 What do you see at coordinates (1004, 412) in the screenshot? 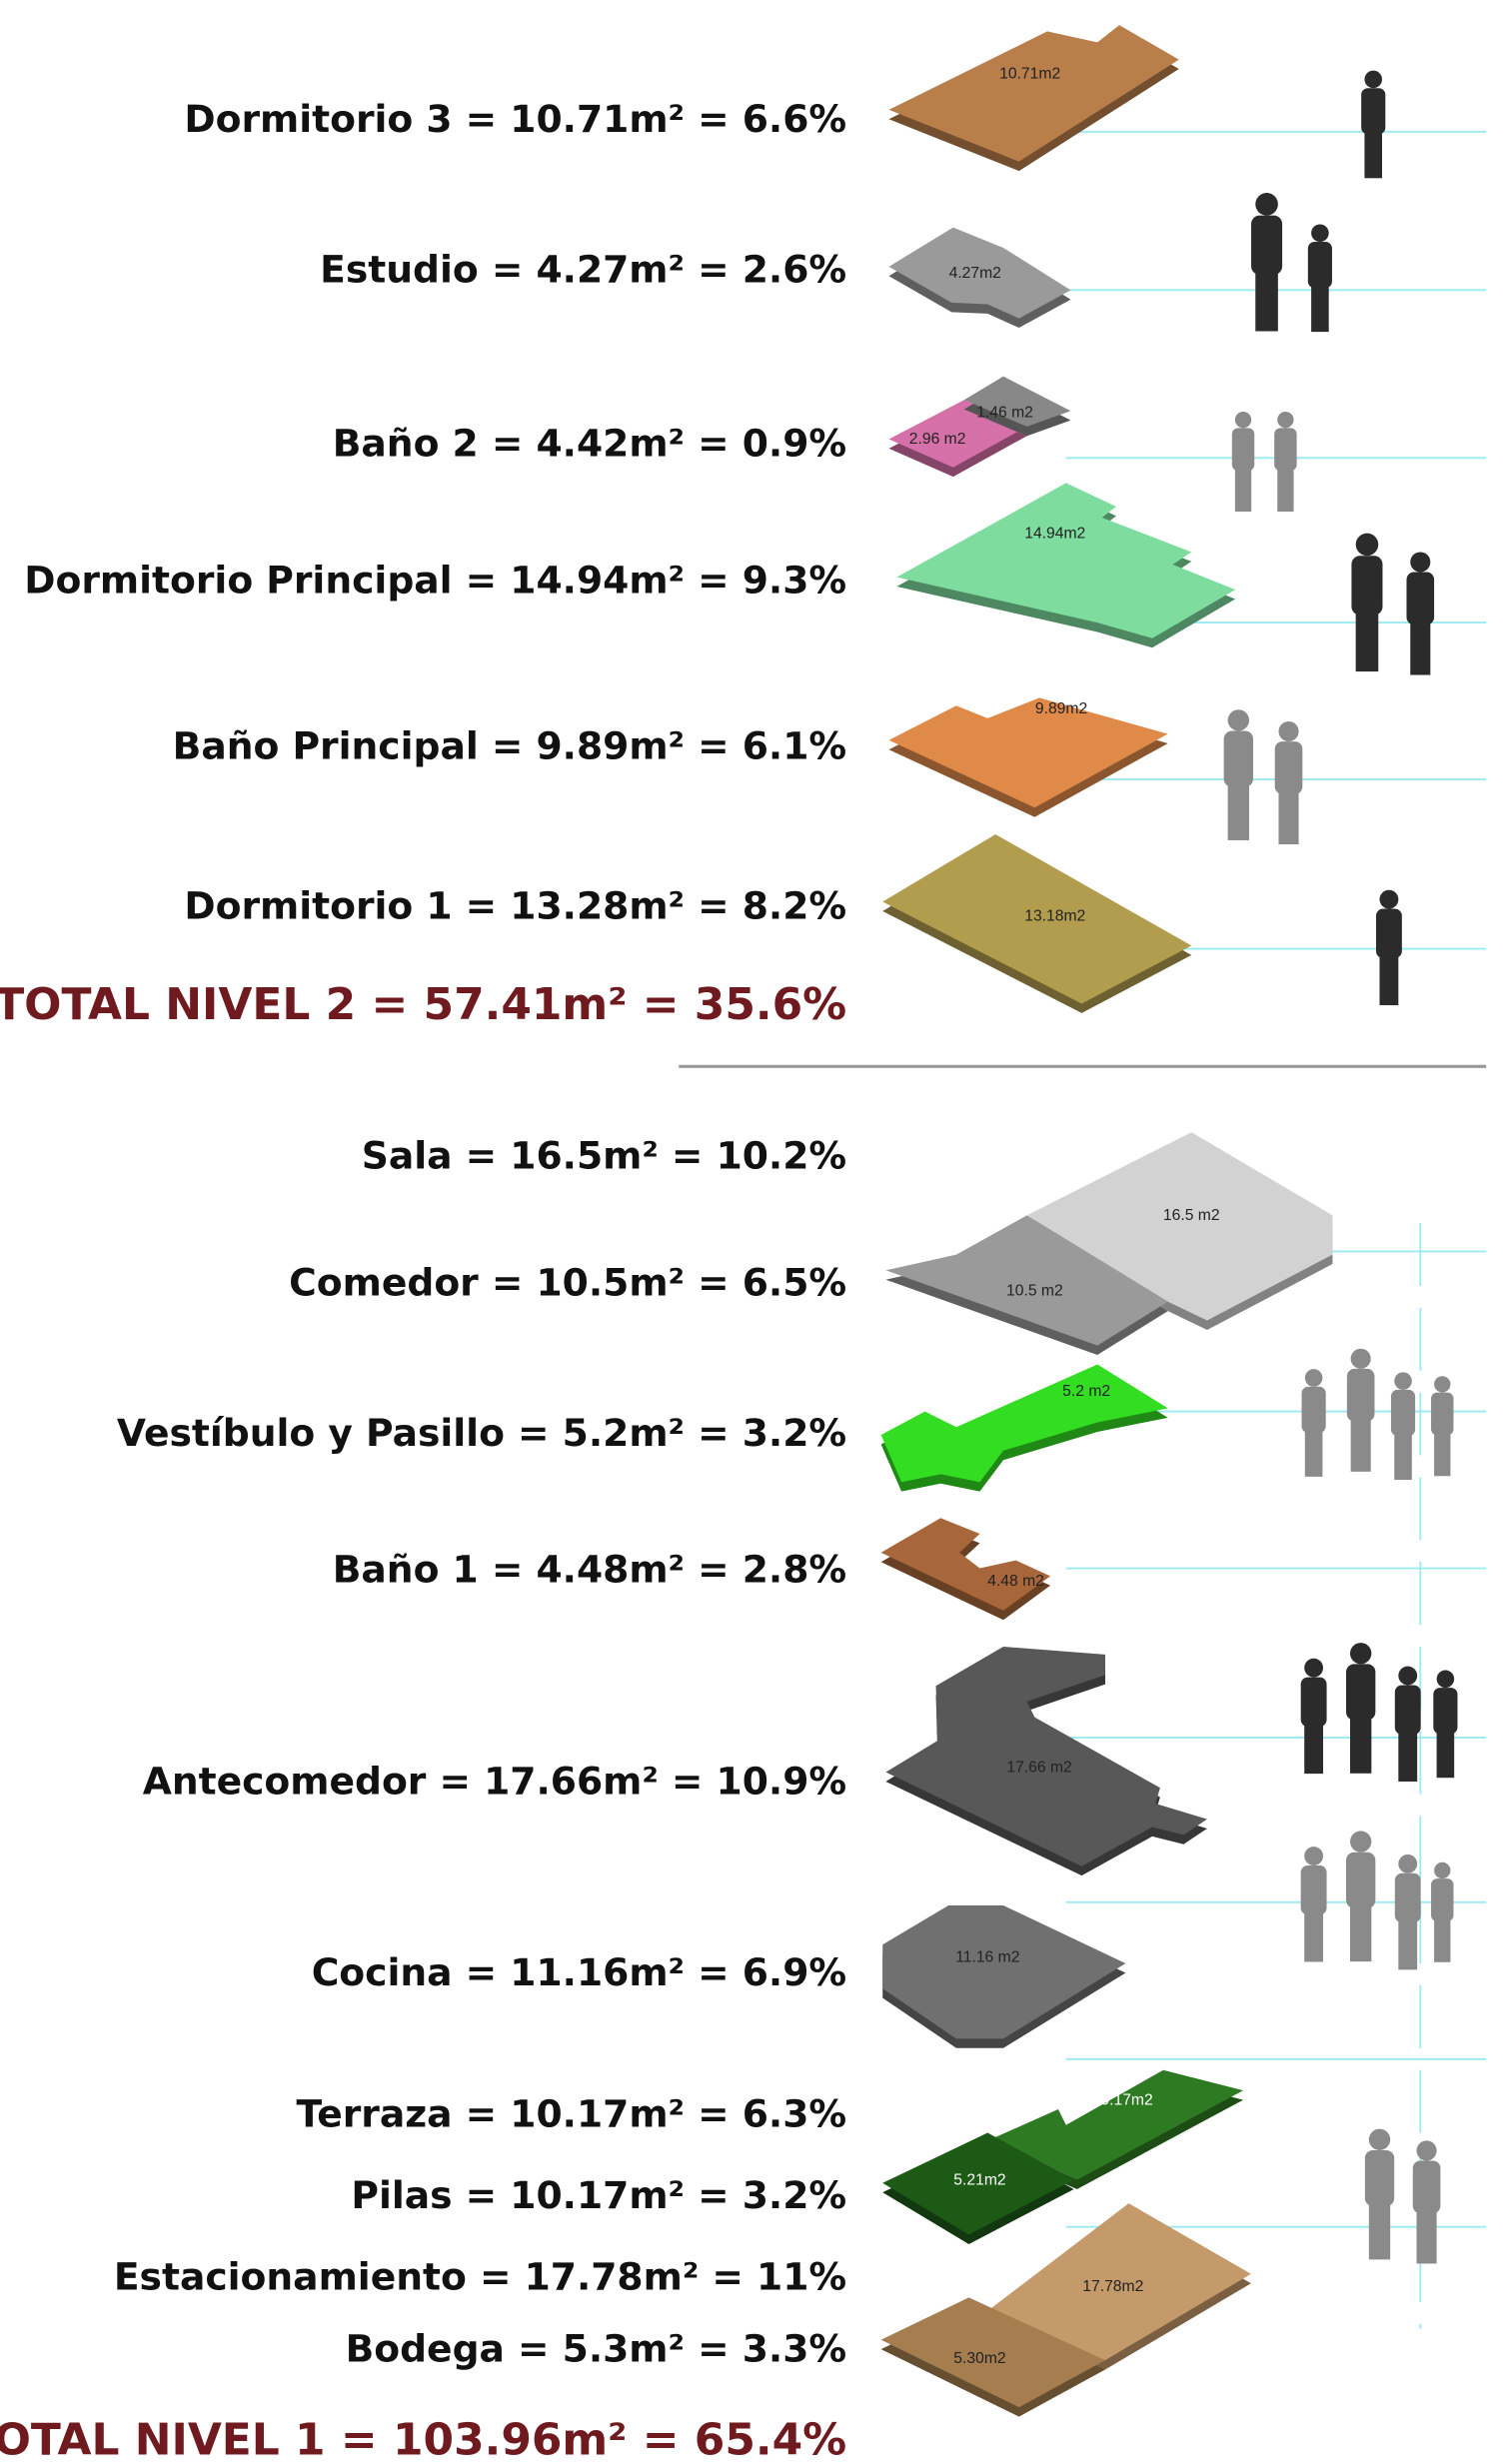
I see `area-tag: 1.46 m2` at bounding box center [1004, 412].